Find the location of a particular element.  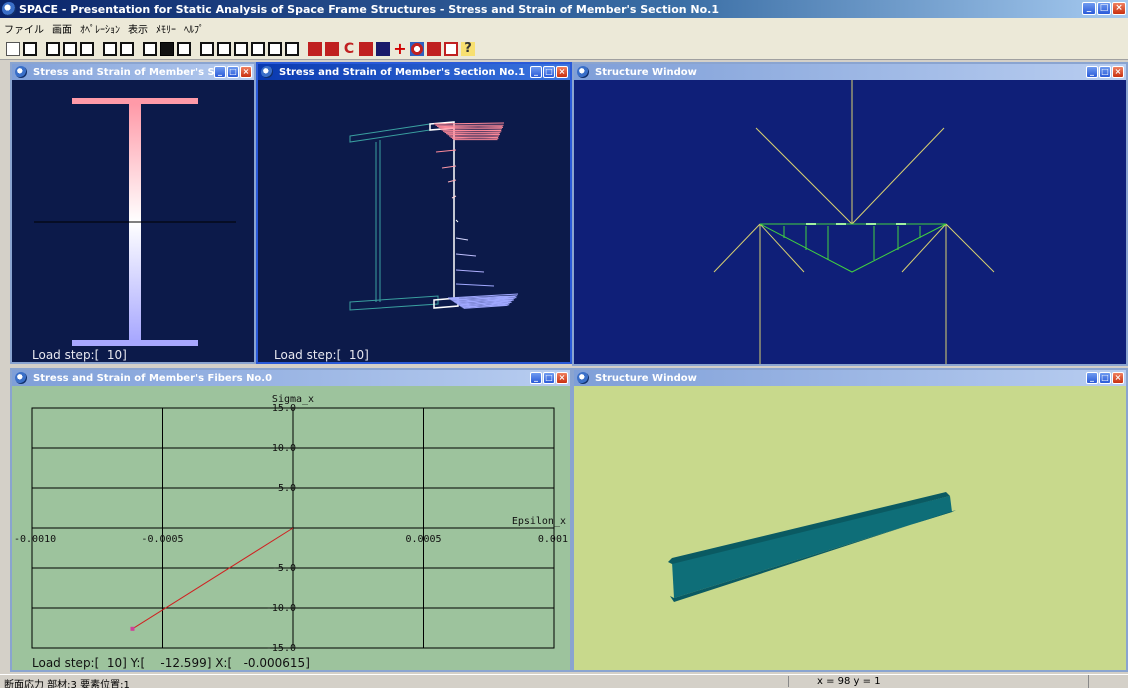

x-tick-label: -0.0005 is located at coordinates (162, 539).